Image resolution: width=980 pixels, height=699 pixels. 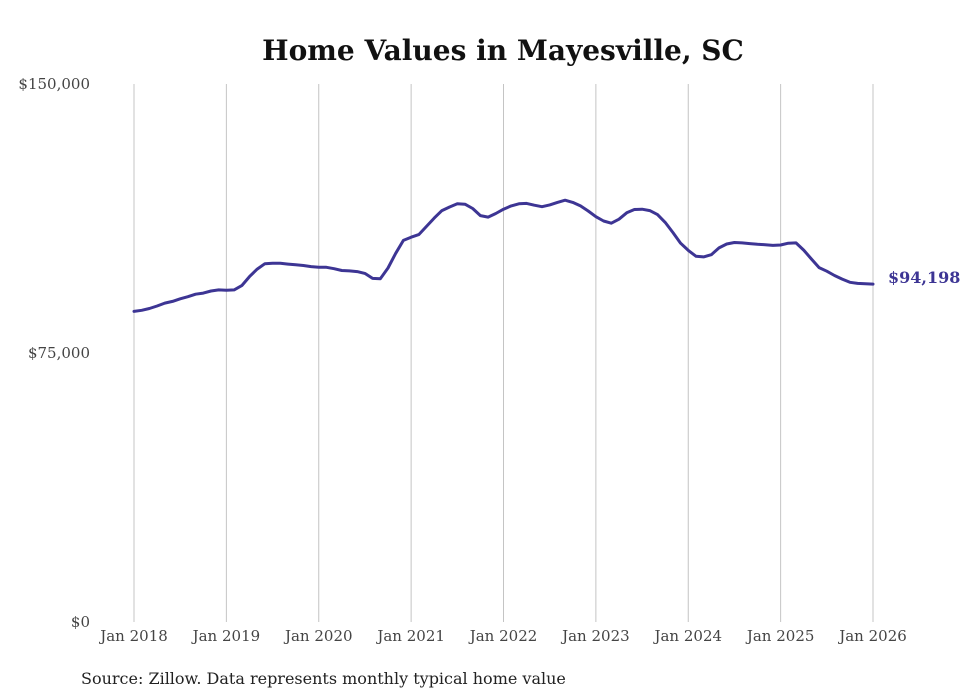 What do you see at coordinates (503, 50) in the screenshot?
I see `chart-title: Home Values in Mayesville, SC` at bounding box center [503, 50].